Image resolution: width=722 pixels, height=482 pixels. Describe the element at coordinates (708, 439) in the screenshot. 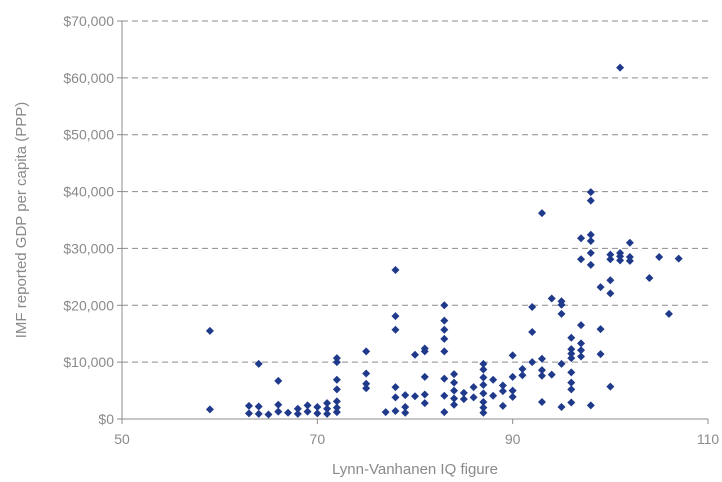

I see `x-tick-label: 110` at that location.